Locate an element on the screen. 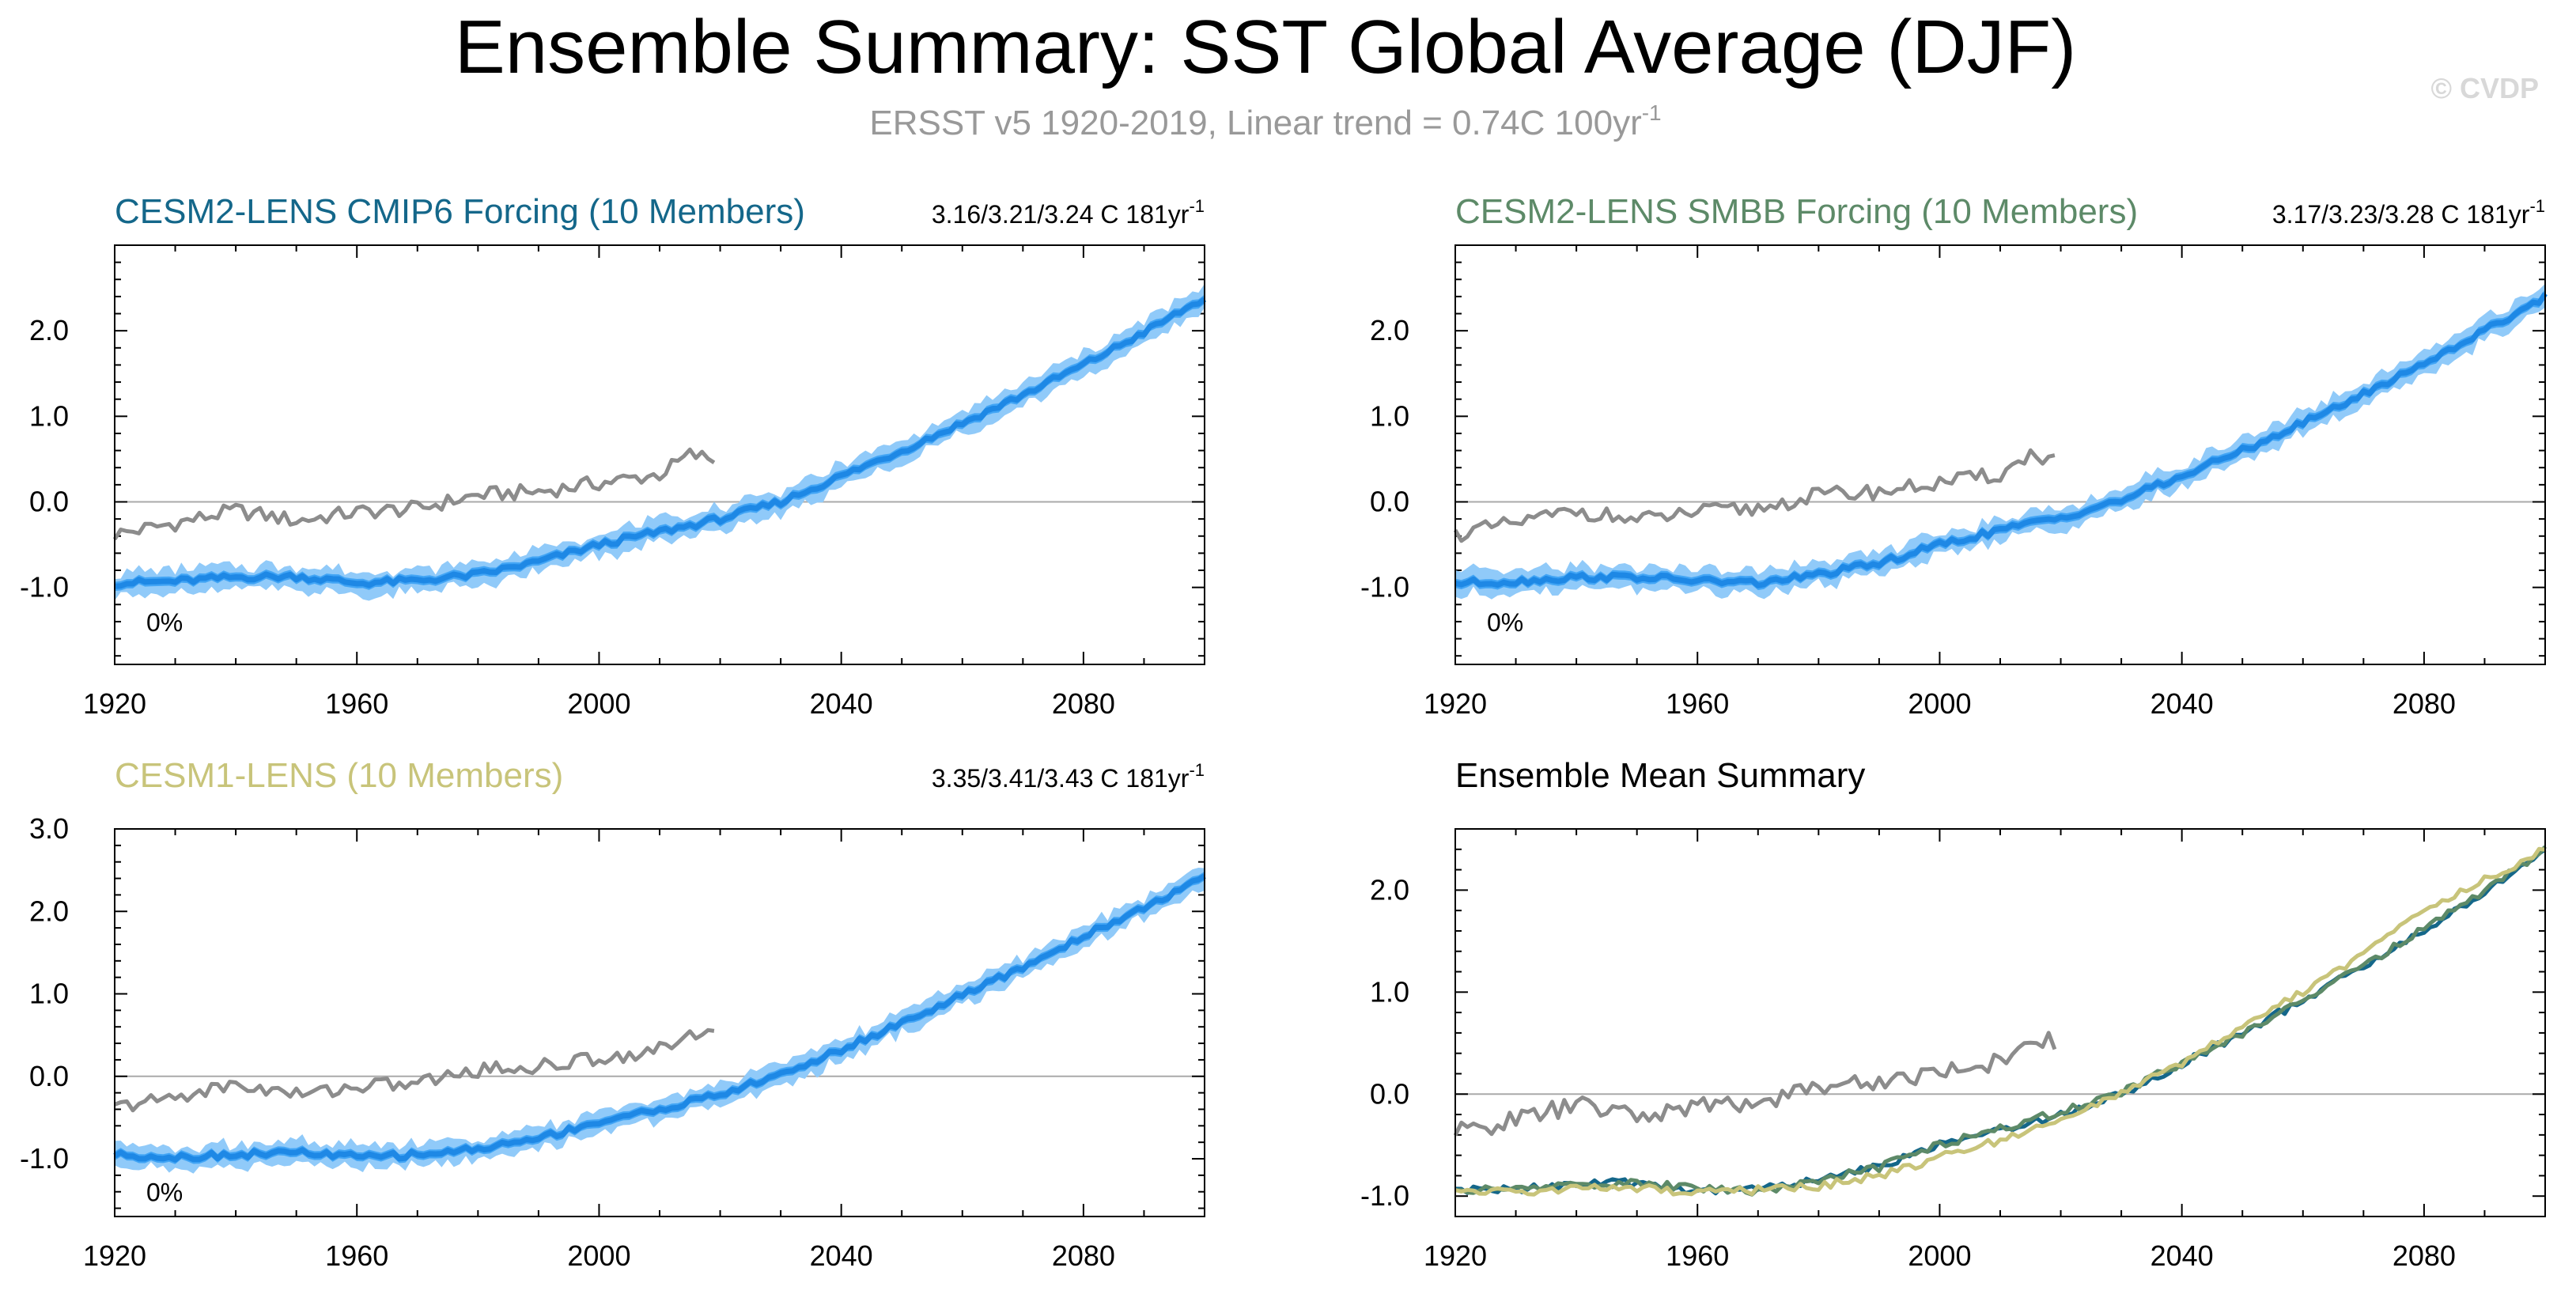  panel-trend-value: 3.17/3.23/3.28 C 181yr is located at coordinates (2401, 214).